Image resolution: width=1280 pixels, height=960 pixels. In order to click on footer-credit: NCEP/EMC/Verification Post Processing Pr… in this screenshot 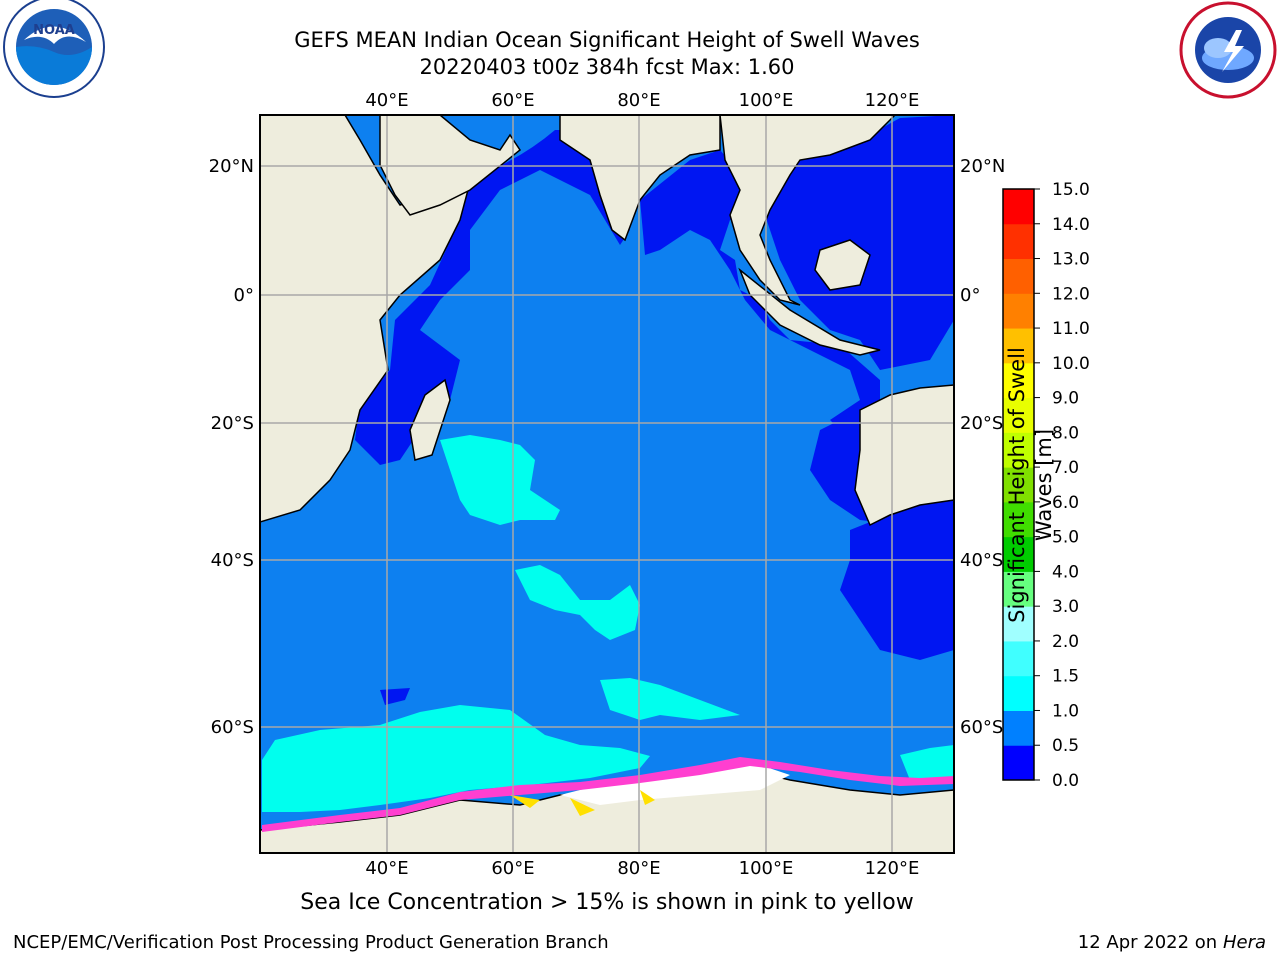, I will do `click(311, 942)`.